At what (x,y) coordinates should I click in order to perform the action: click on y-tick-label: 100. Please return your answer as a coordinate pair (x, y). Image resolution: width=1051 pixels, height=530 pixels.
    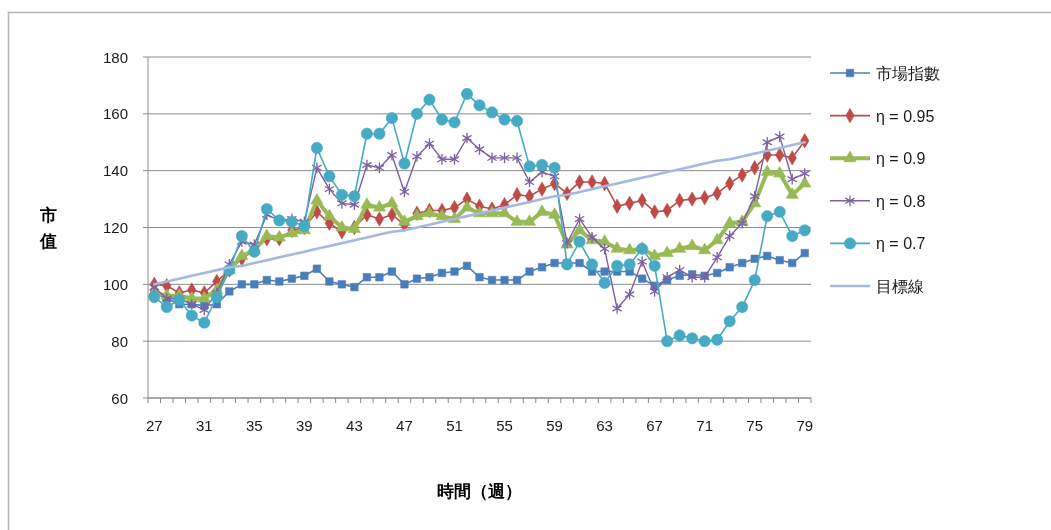
    Looking at the image, I should click on (115, 284).